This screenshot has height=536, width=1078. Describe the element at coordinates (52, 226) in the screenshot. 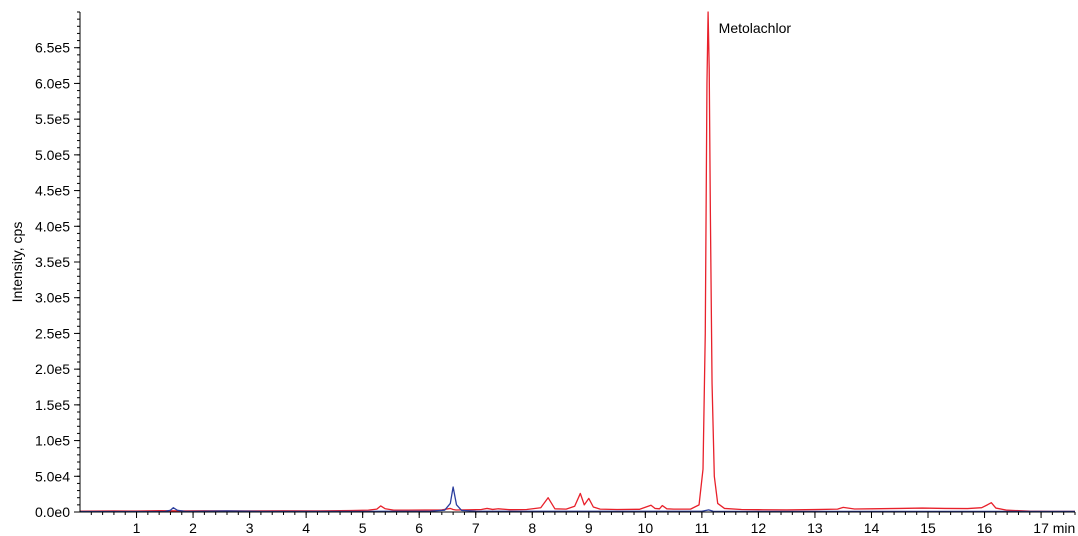

I see `y-tick-label: 4.0e5` at that location.